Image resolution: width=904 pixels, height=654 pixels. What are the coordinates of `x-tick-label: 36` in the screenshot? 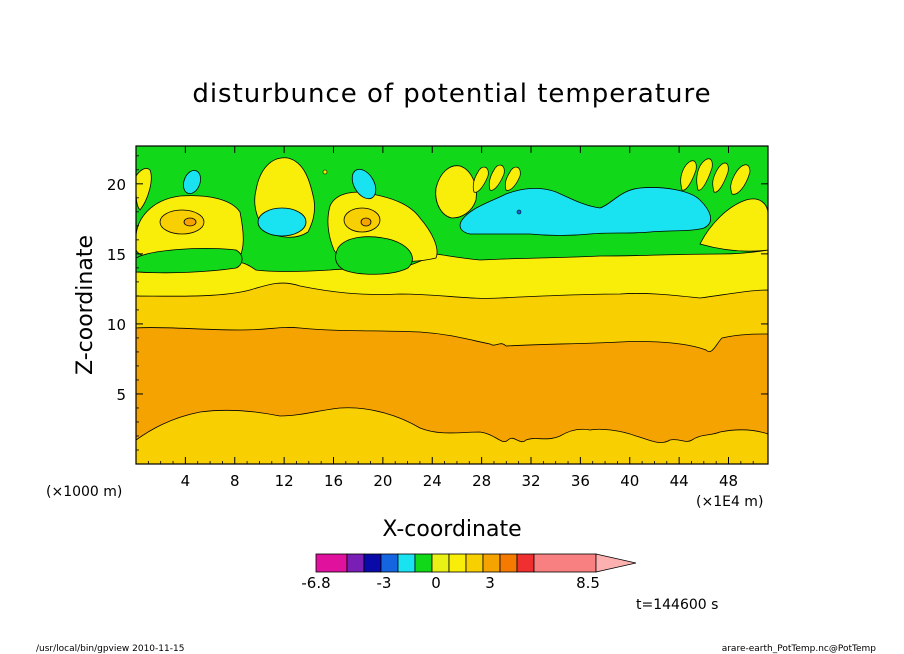 It's located at (580, 481).